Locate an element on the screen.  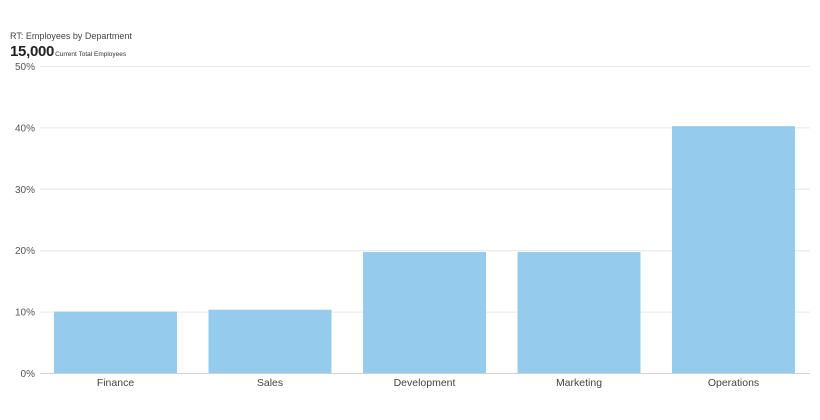
bar-marketing is located at coordinates (579, 312).